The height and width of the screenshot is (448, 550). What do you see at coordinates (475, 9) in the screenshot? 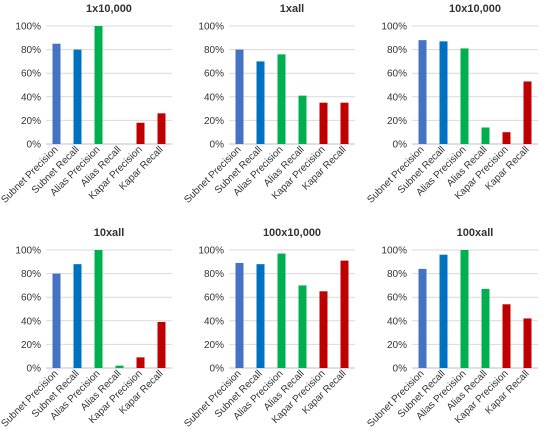
I see `chart-title: 10x10,000` at bounding box center [475, 9].